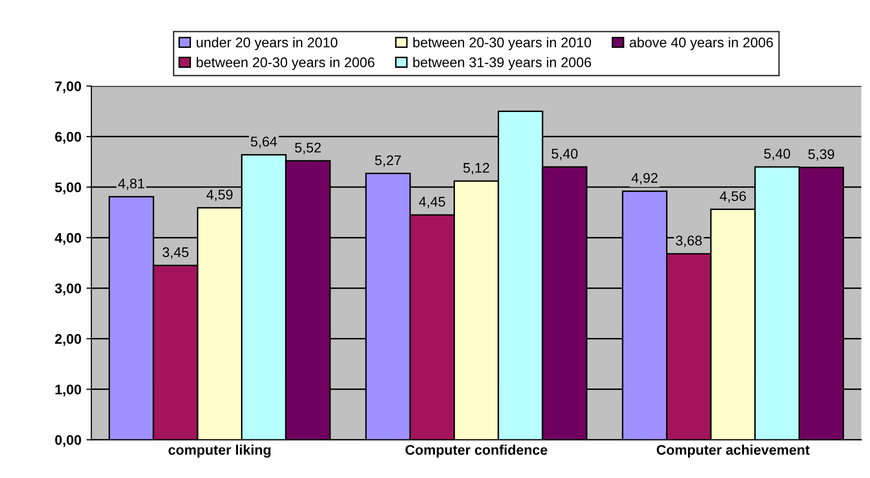 Image resolution: width=870 pixels, height=478 pixels. Describe the element at coordinates (267, 43) in the screenshot. I see `legend-label: under 20 years in 2010` at that location.